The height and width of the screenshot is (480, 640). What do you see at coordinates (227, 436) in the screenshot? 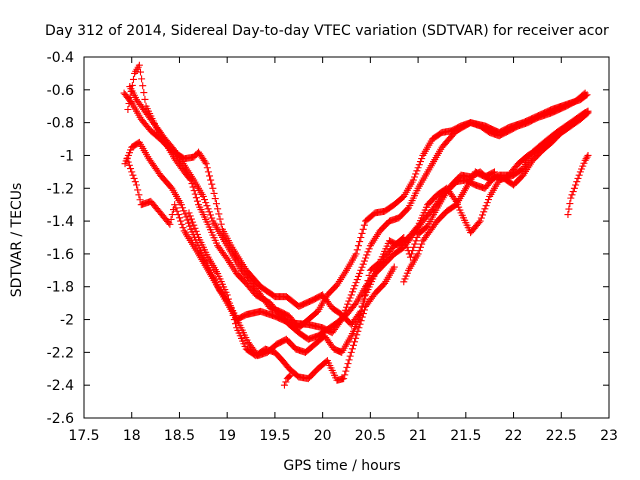
I see `x-tick-label: 19` at bounding box center [227, 436].